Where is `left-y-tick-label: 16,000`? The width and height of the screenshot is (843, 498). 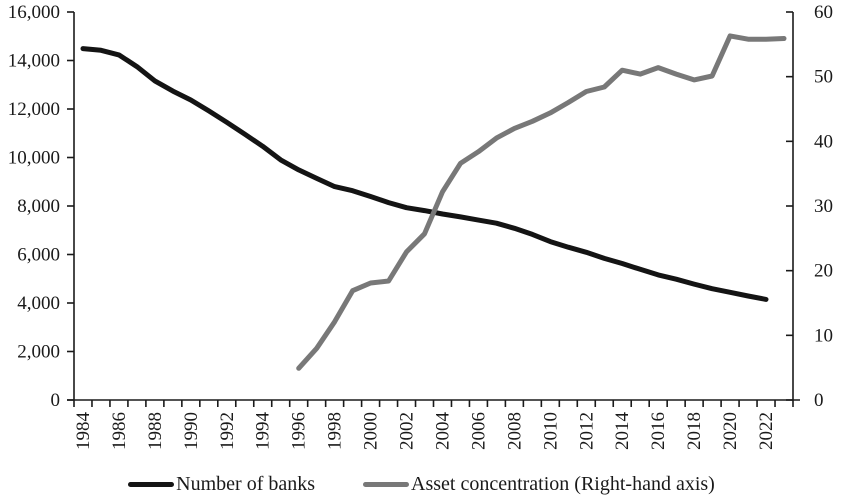
left-y-tick-label: 16,000 is located at coordinates (34, 12).